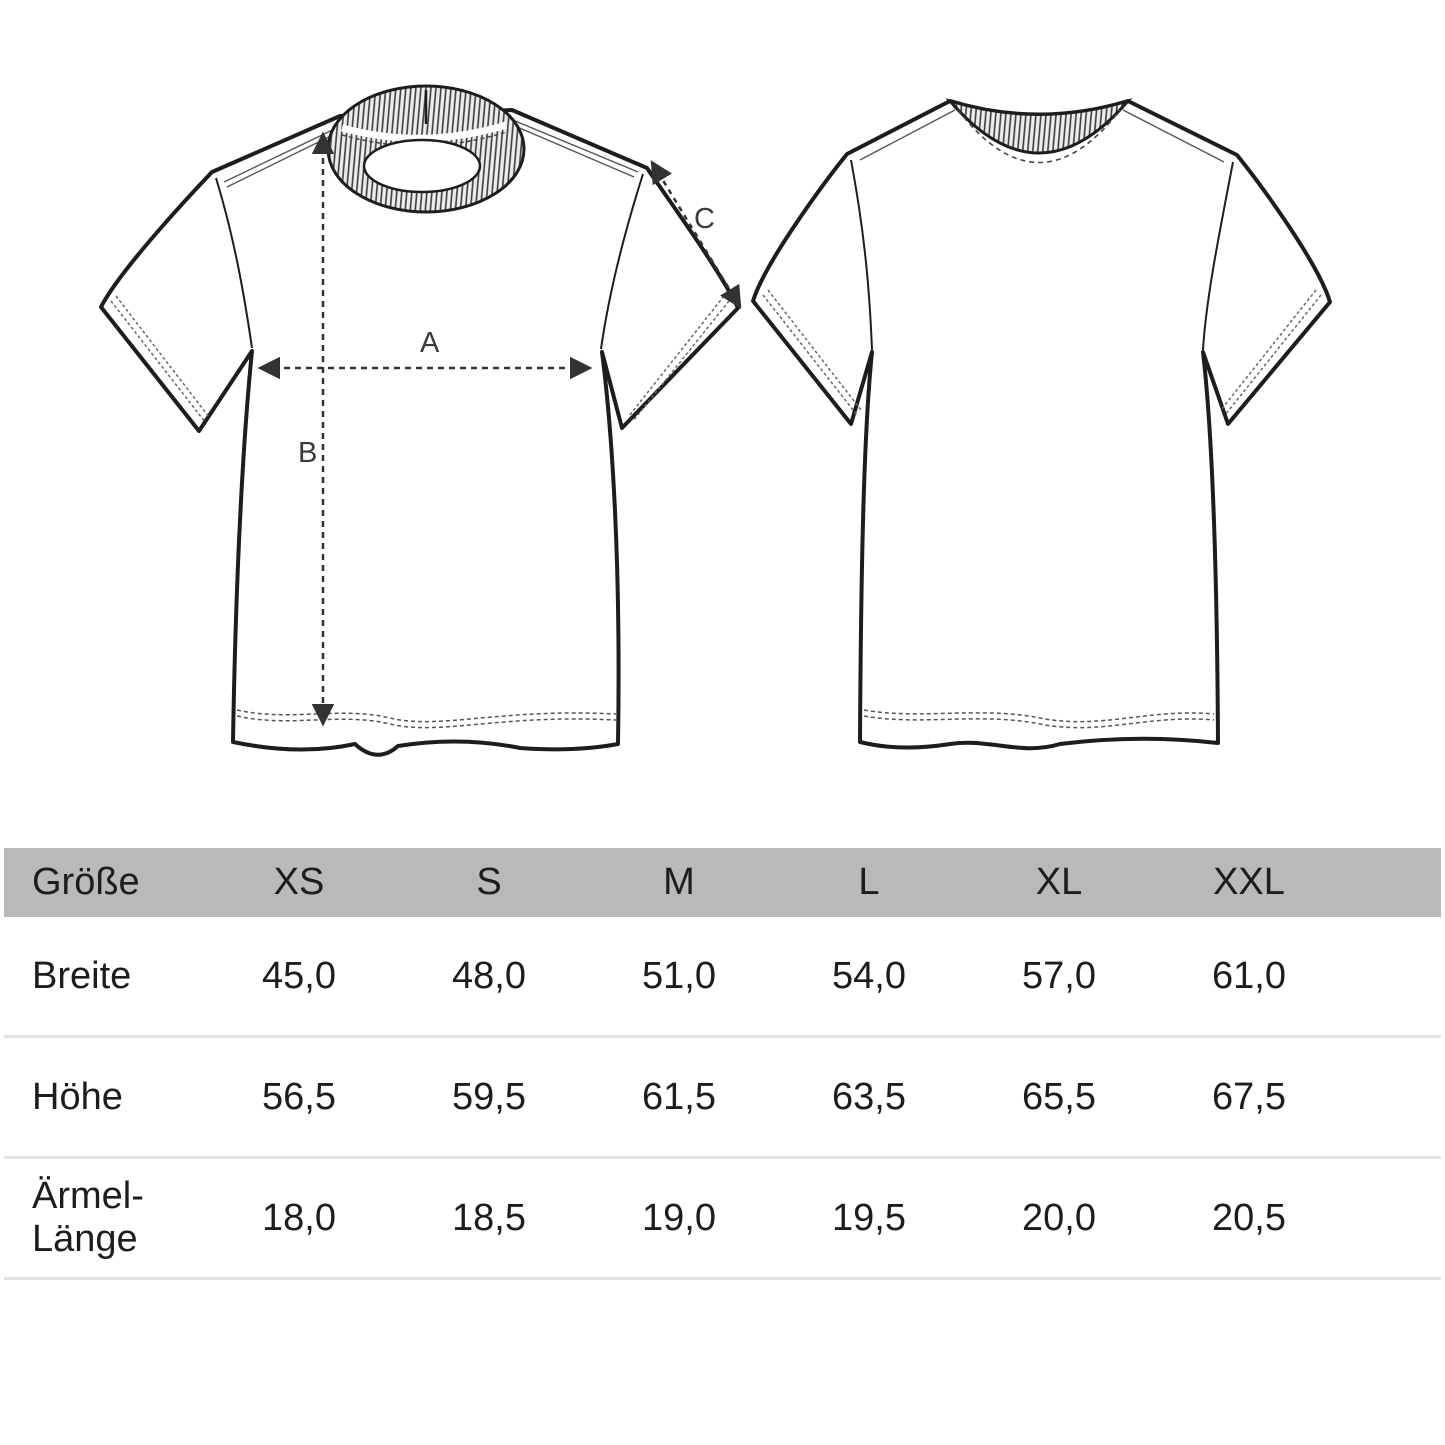  What do you see at coordinates (299, 882) in the screenshot?
I see `column-header-xs: XS` at bounding box center [299, 882].